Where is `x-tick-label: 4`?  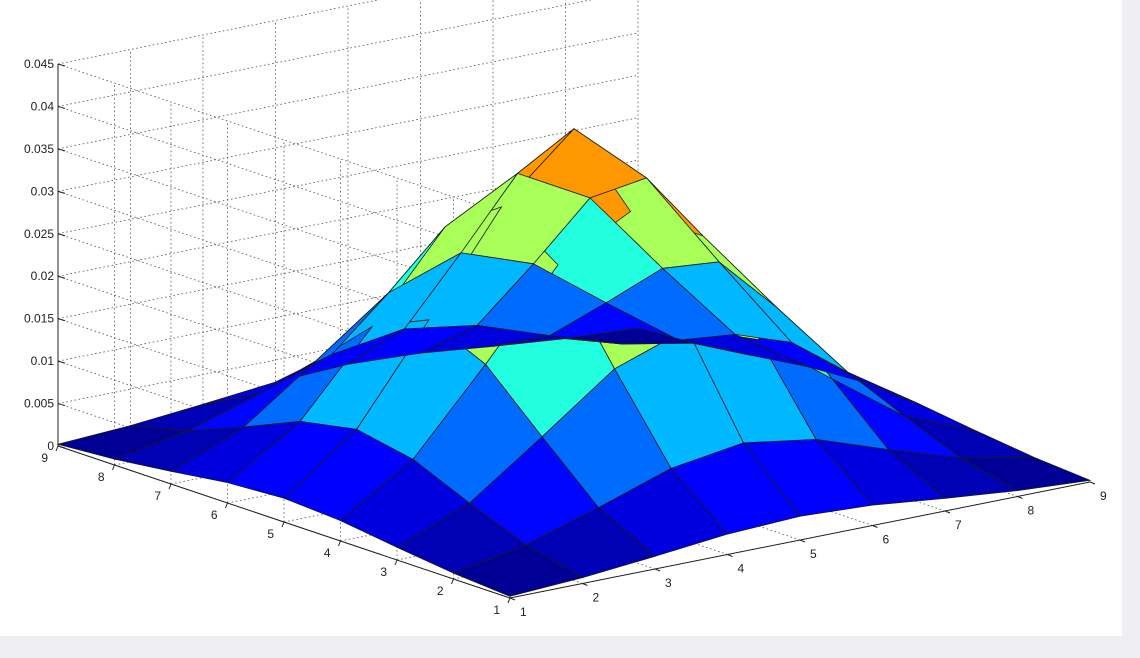 x-tick-label: 4 is located at coordinates (741, 569).